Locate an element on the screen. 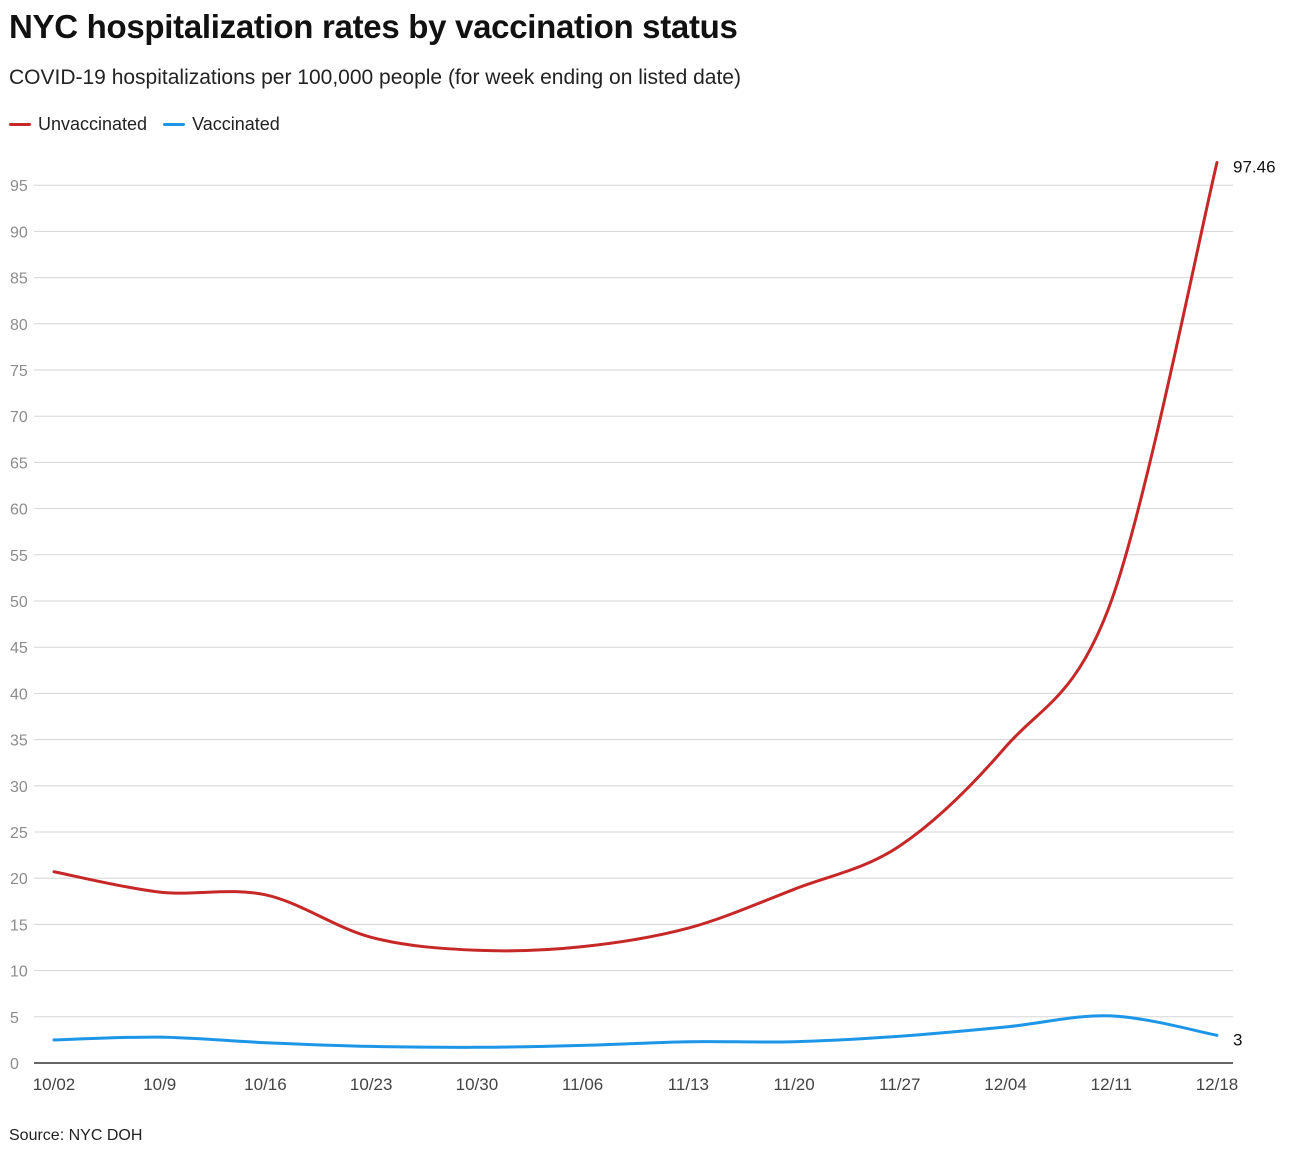  series-line-vaccinated is located at coordinates (635, 1031).